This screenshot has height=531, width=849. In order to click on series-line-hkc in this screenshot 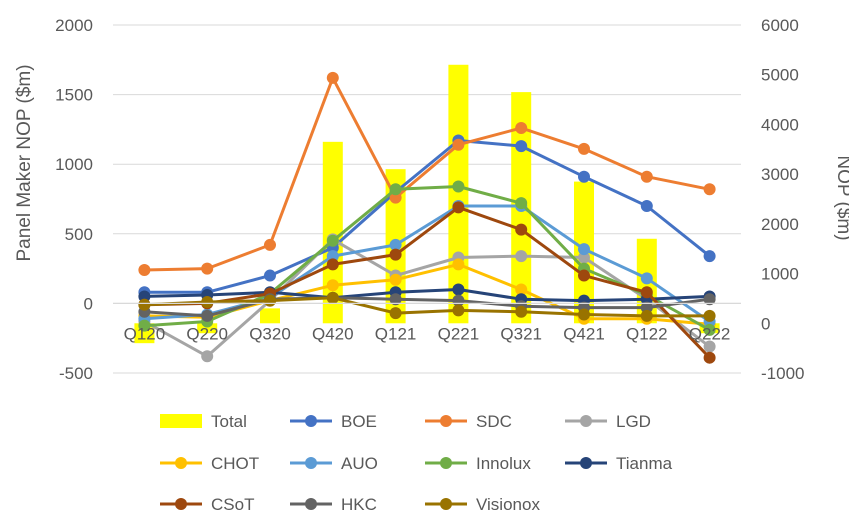, I will do `click(427, 307)`.